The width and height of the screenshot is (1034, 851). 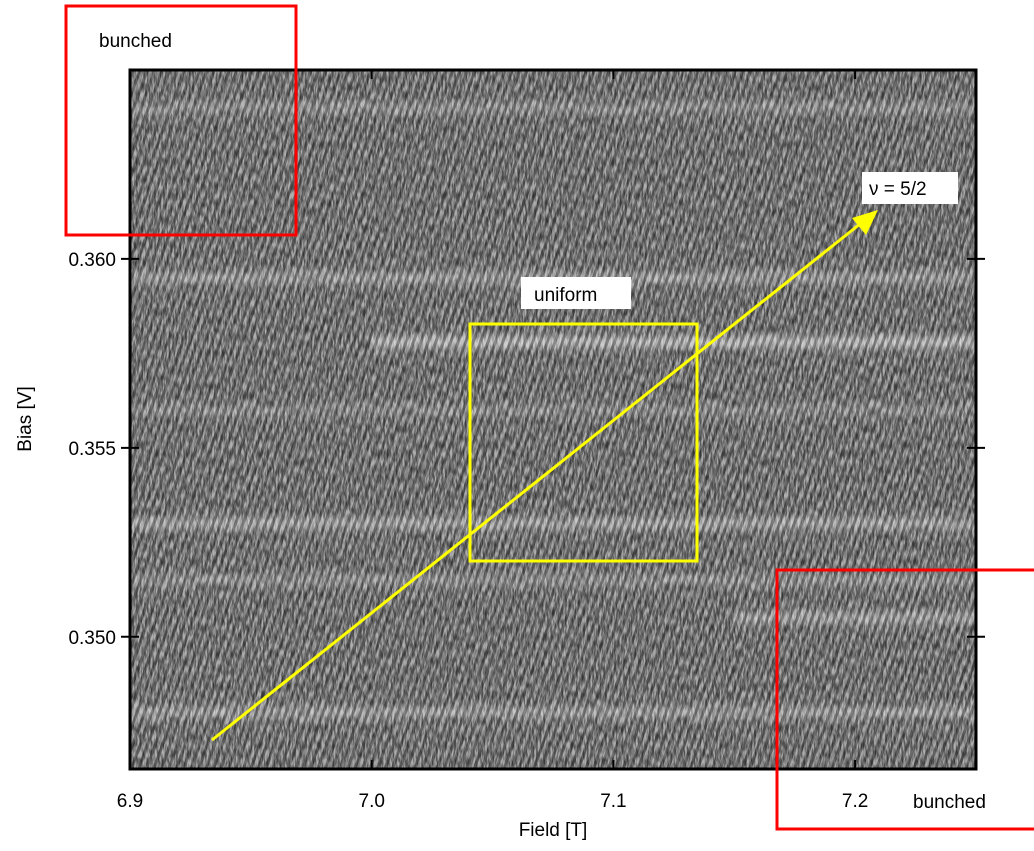 I want to click on bunched-region-bottom, so click(x=904, y=699).